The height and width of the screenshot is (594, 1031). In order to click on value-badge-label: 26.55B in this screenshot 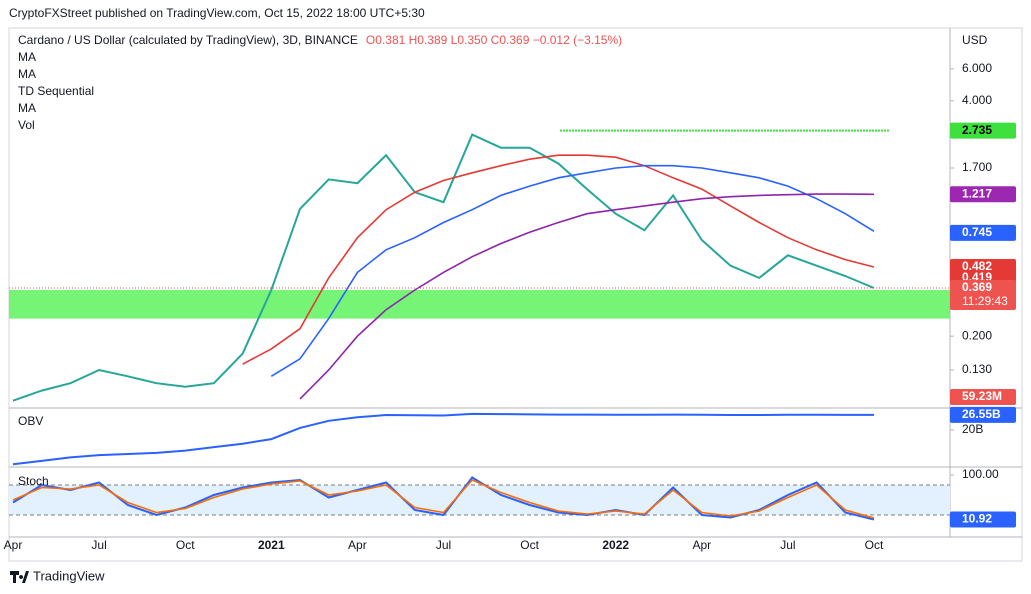, I will do `click(981, 414)`.